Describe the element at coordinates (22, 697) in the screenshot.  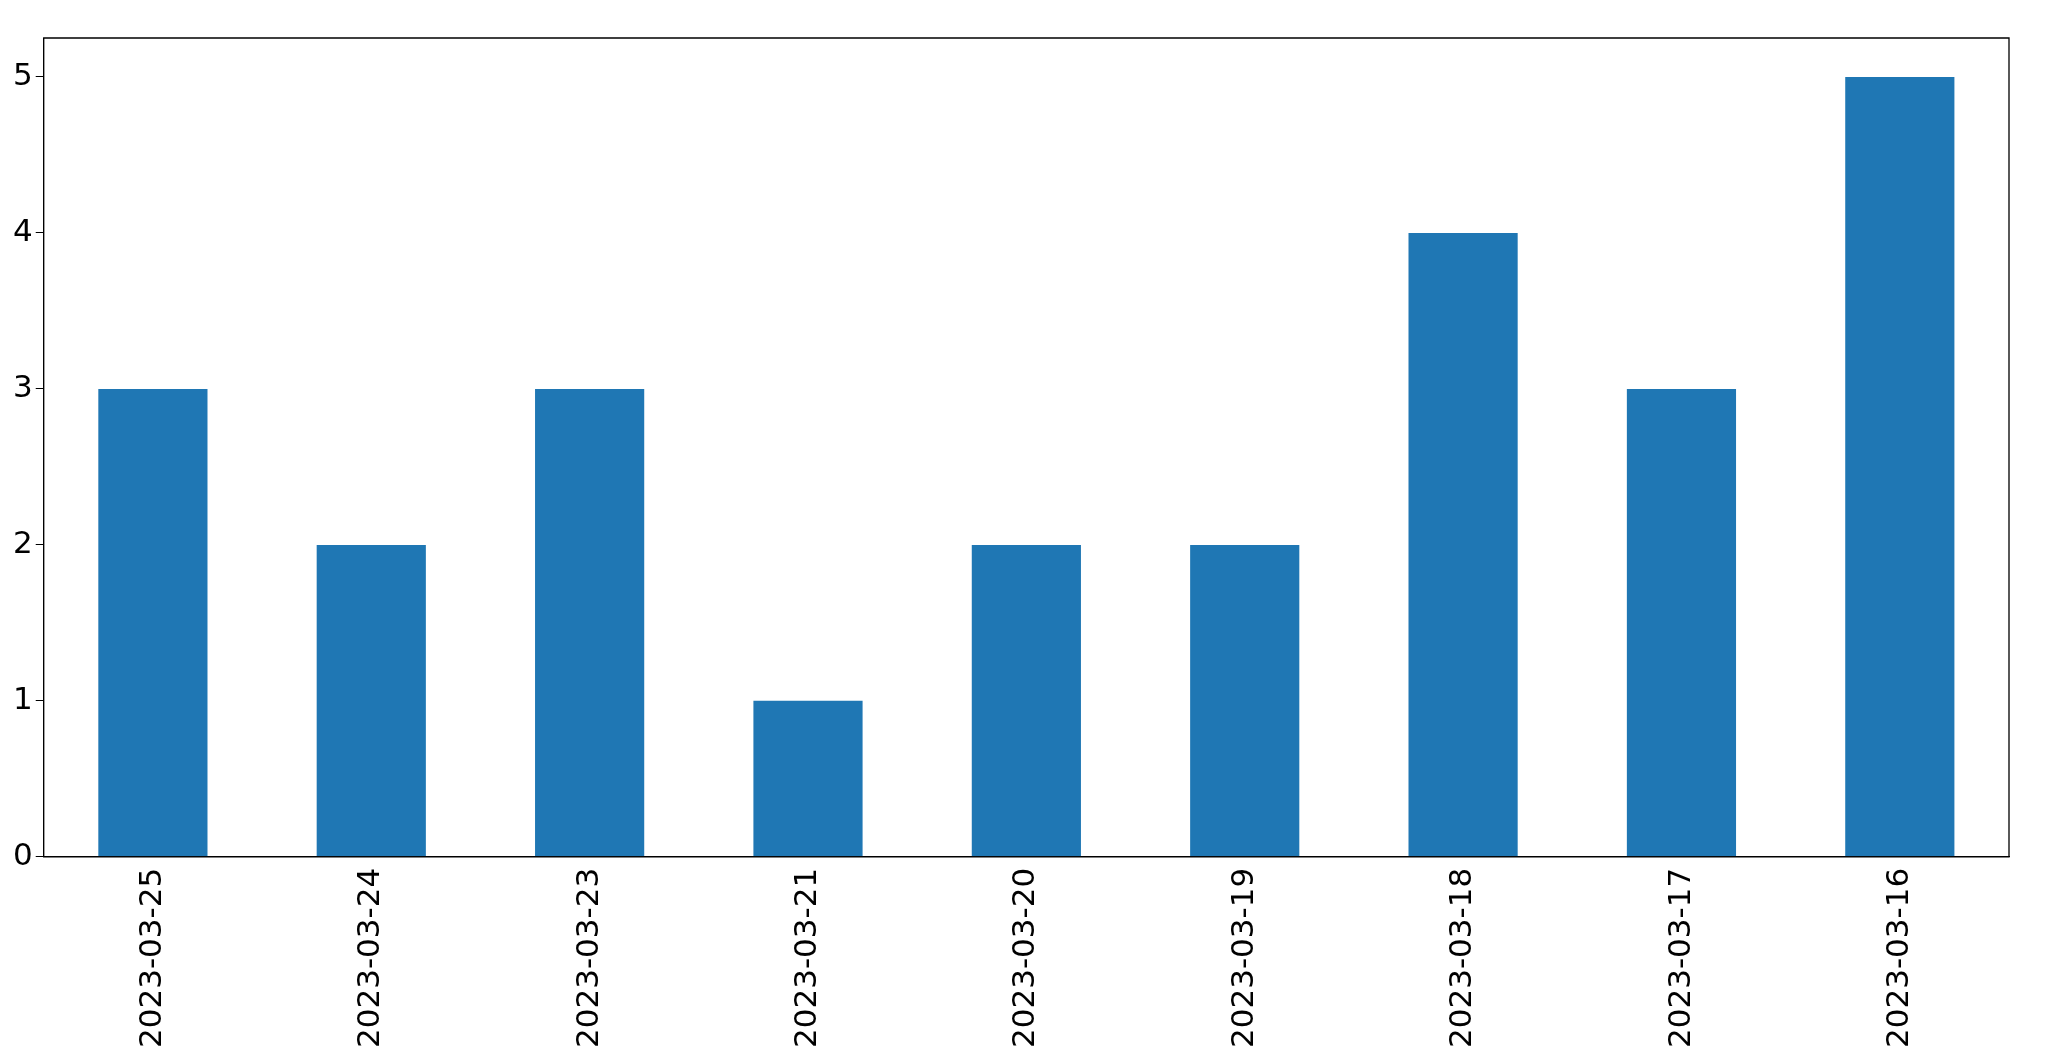
I see `y-tick-label: 1` at that location.